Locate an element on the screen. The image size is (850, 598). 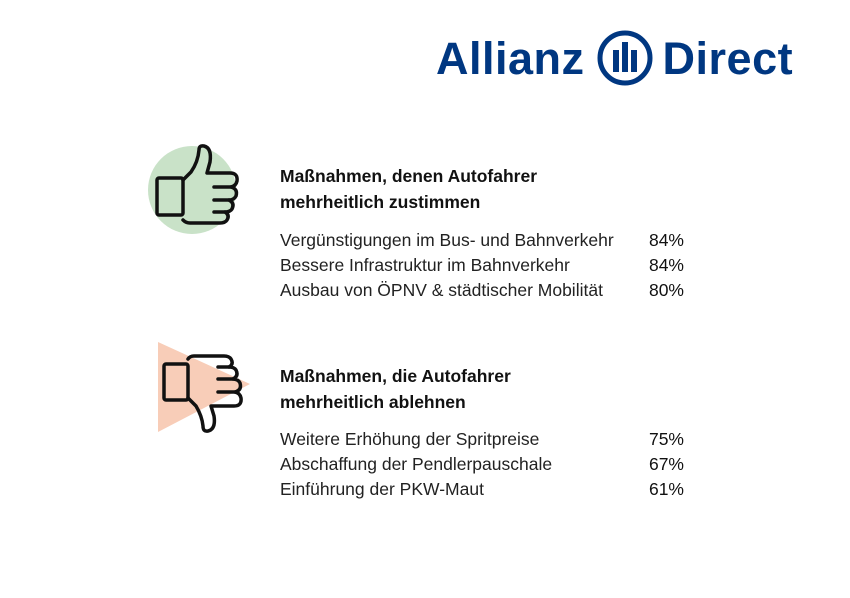
brand-name-left: Allianz is located at coordinates (510, 58).